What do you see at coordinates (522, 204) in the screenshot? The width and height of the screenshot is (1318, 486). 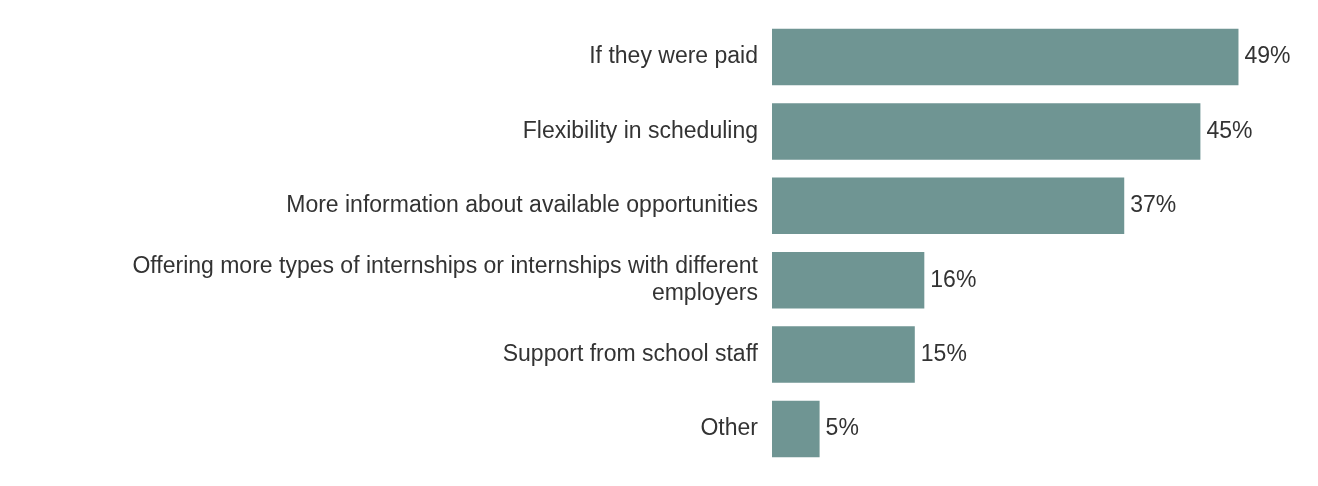 I see `y-tick-label: More information about available opportunities` at bounding box center [522, 204].